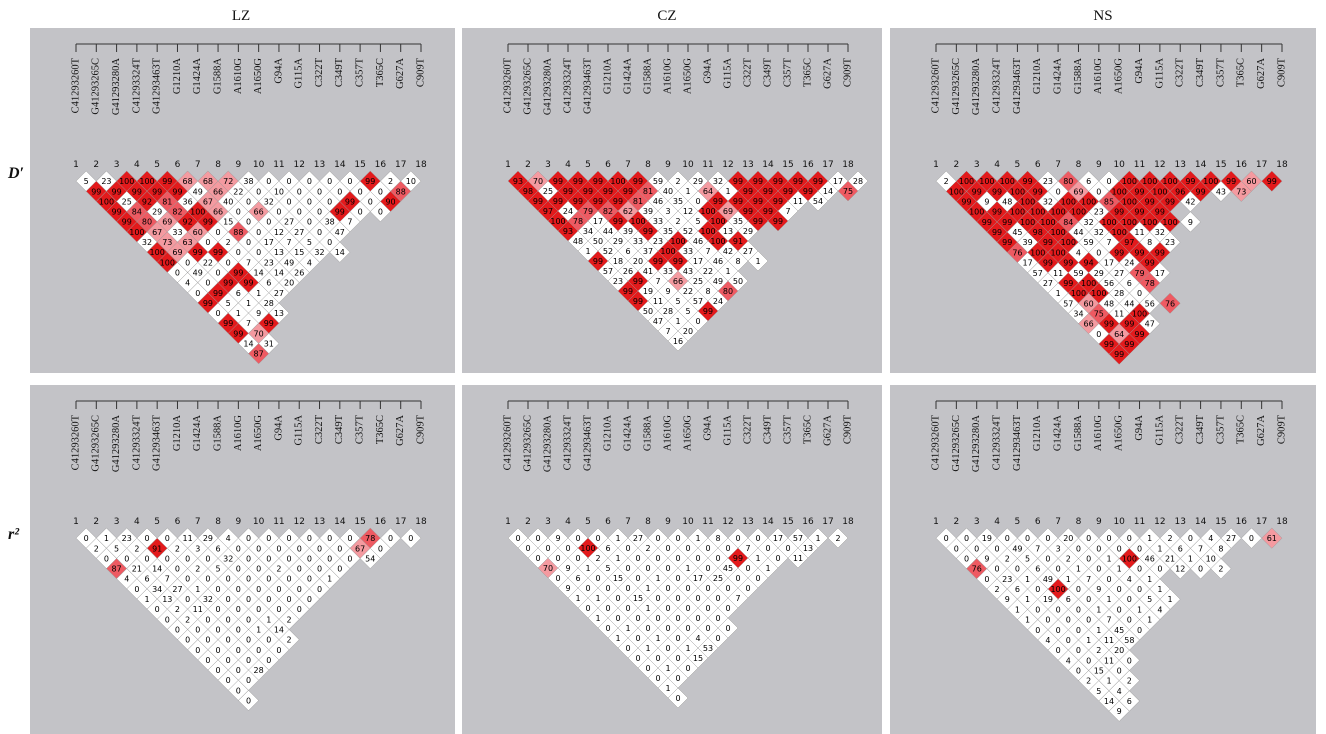 The height and width of the screenshot is (734, 1326). I want to click on marker-number: 13, so click(747, 522).